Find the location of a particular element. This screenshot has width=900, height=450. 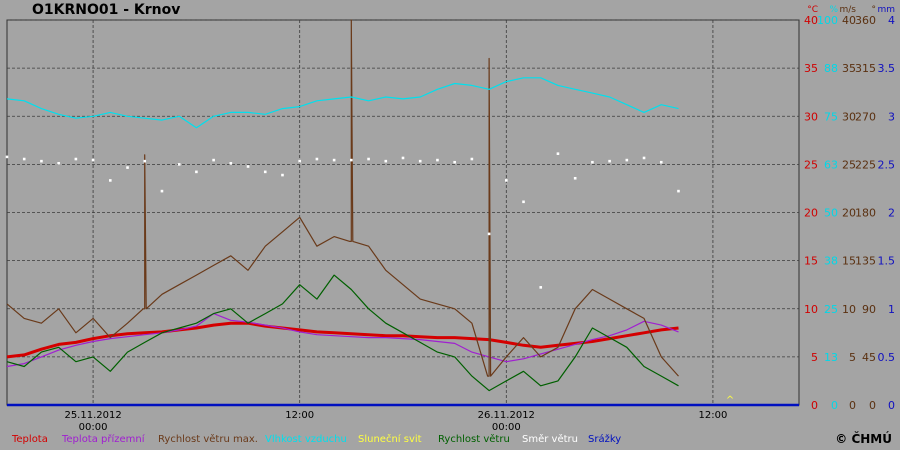

axis-tick-label: 2.5 is located at coordinates (887, 164).